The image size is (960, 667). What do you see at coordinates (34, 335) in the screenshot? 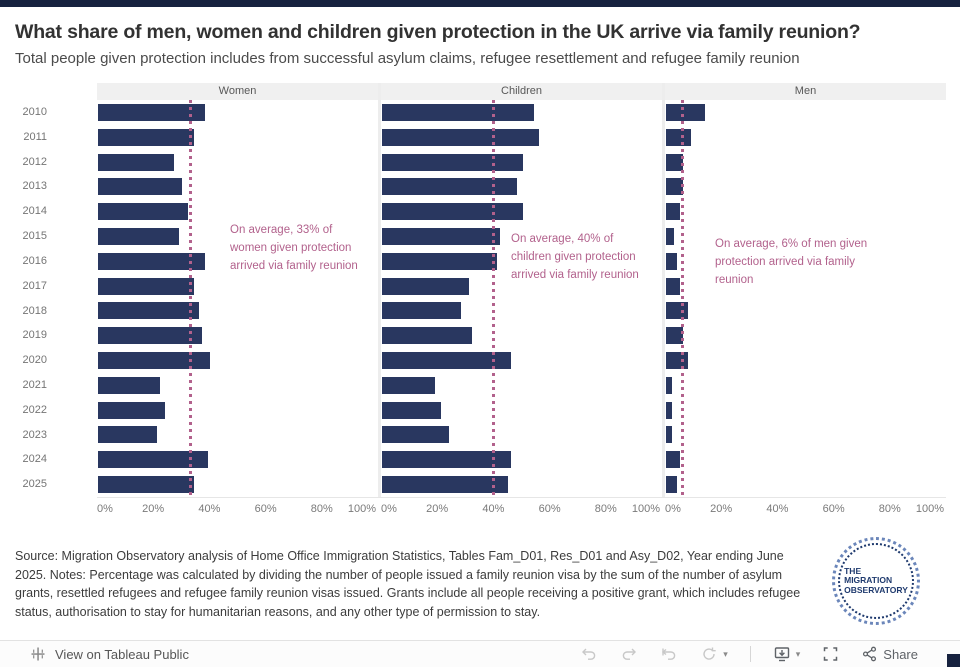
I see `row-label-2019: 2019` at bounding box center [34, 335].